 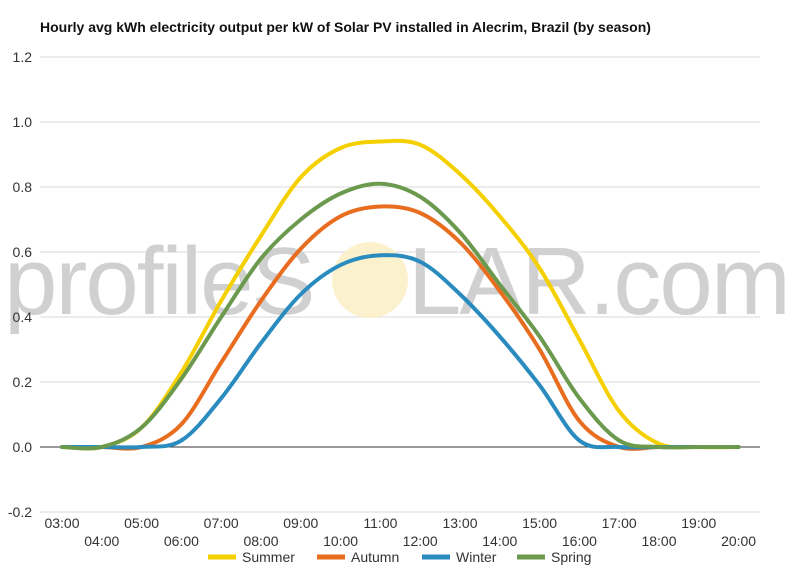 What do you see at coordinates (101, 541) in the screenshot?
I see `x-tick-label: 04:00` at bounding box center [101, 541].